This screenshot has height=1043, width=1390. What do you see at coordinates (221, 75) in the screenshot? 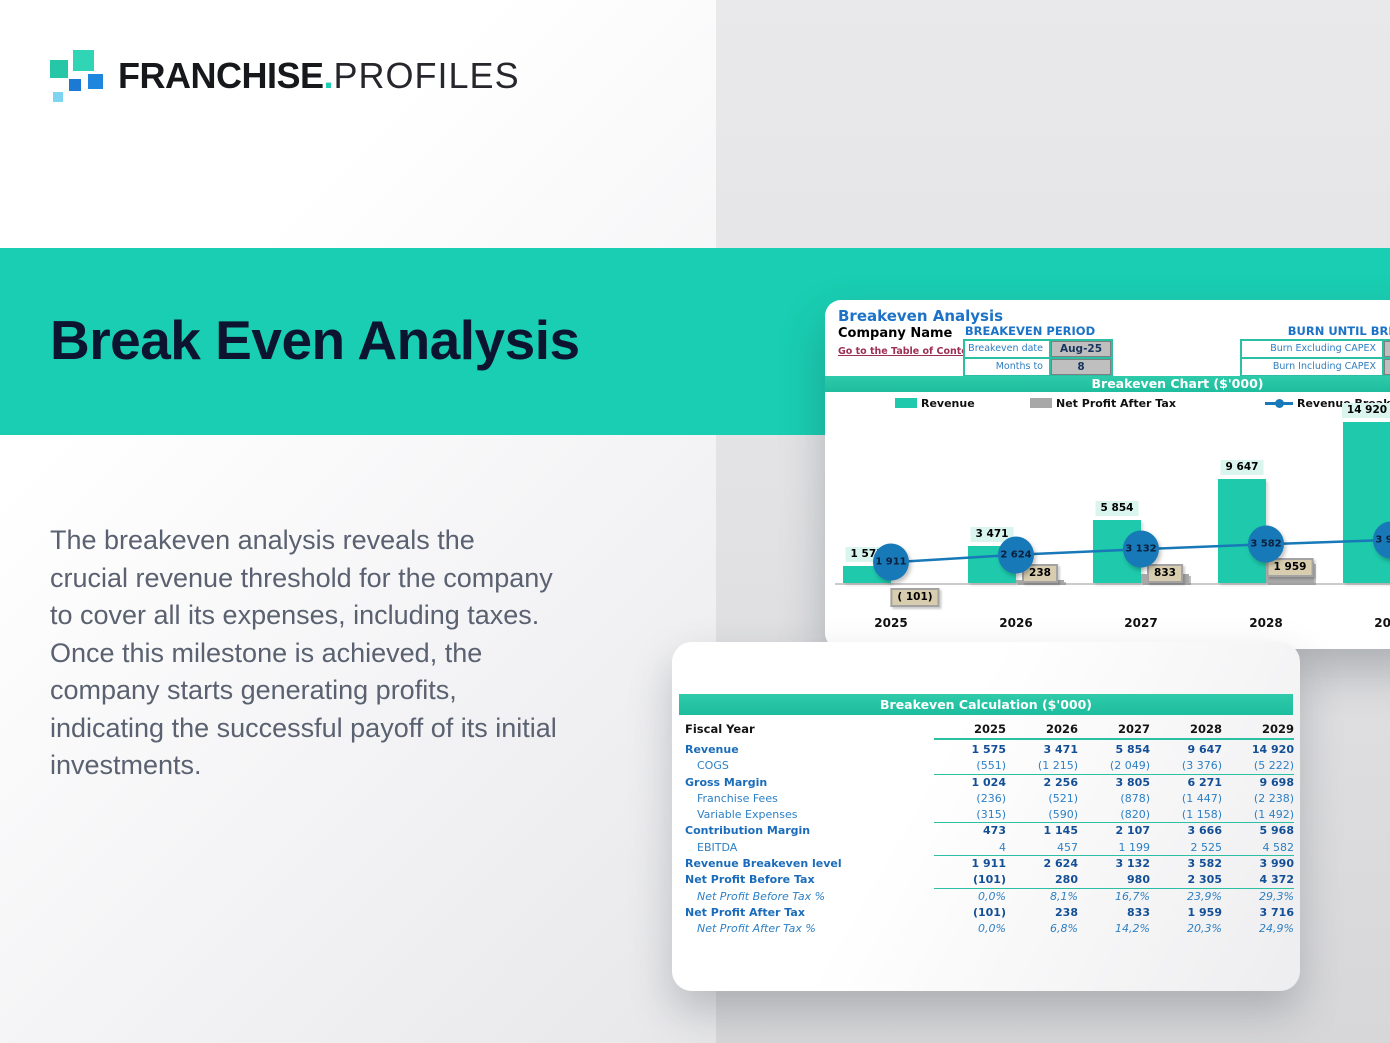
I see `logo-text-franchise: FRANCHISE` at bounding box center [221, 75].